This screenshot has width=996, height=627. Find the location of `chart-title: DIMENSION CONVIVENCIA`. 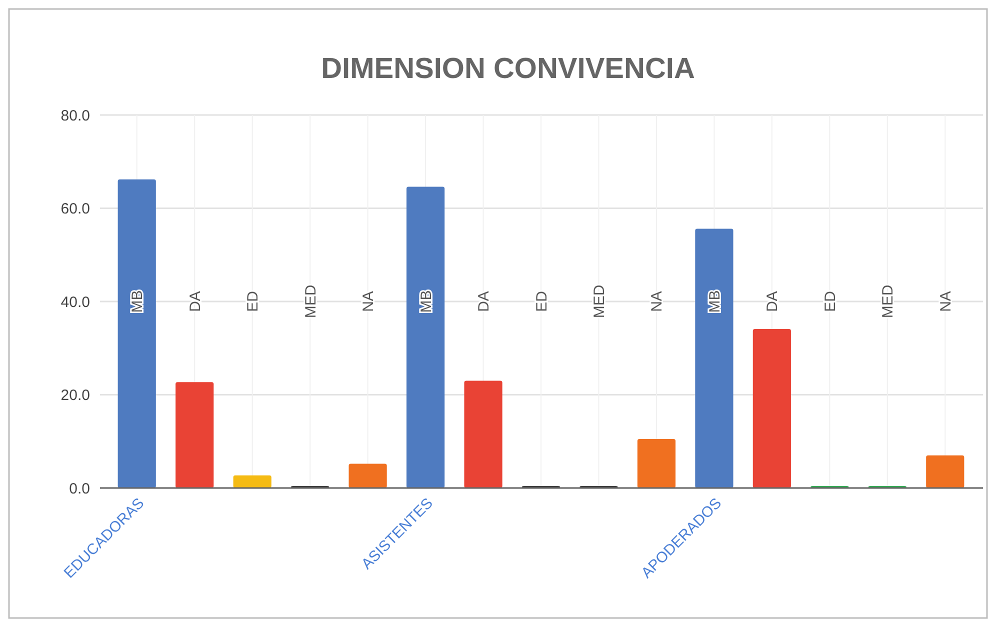

chart-title: DIMENSION CONVIVENCIA is located at coordinates (508, 69).